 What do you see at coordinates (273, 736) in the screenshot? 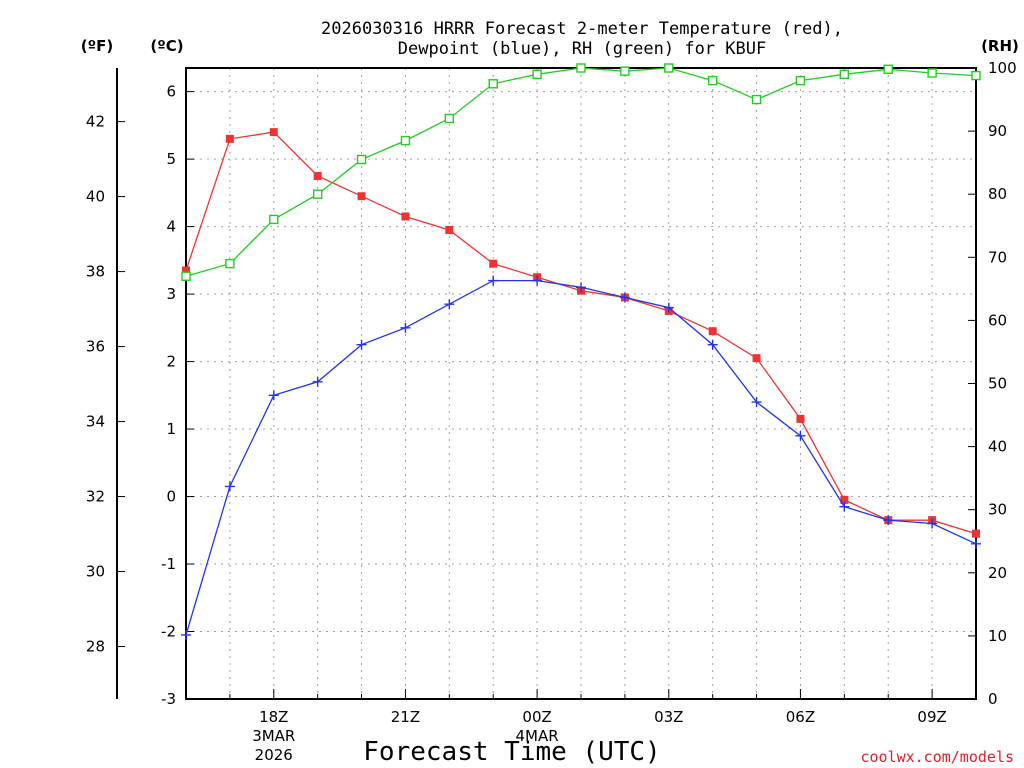
I see `x-tick-label: 3MAR` at bounding box center [273, 736].